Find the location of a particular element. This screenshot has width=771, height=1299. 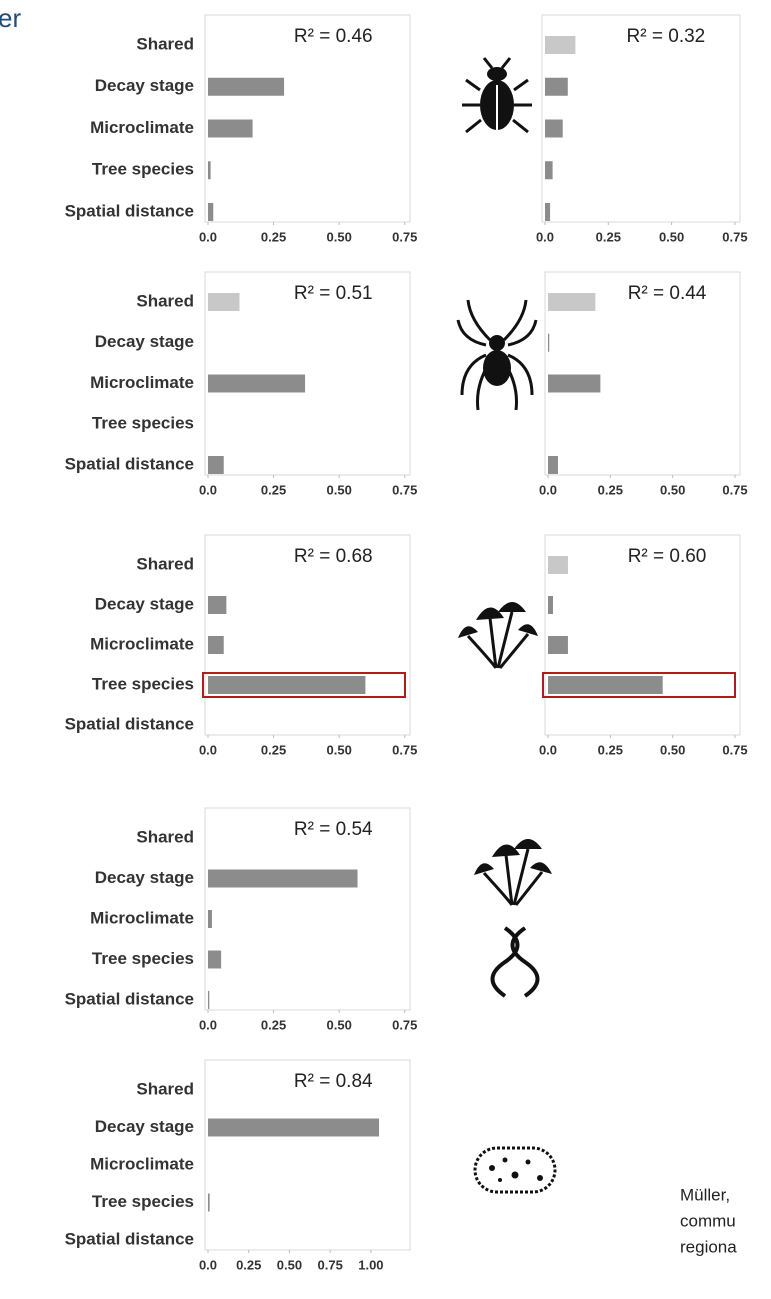

icon-spider is located at coordinates (497, 355).